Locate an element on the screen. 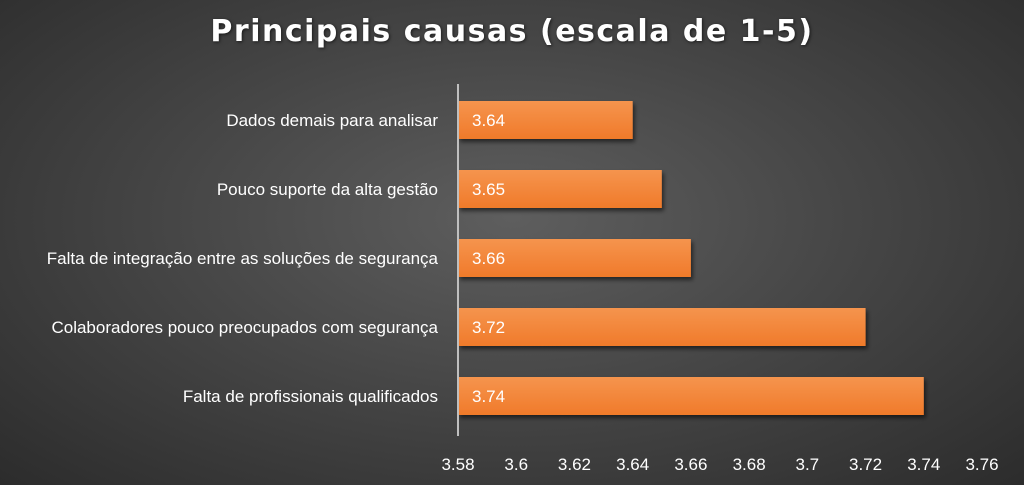  bar-value-label: 3.64 is located at coordinates (488, 120).